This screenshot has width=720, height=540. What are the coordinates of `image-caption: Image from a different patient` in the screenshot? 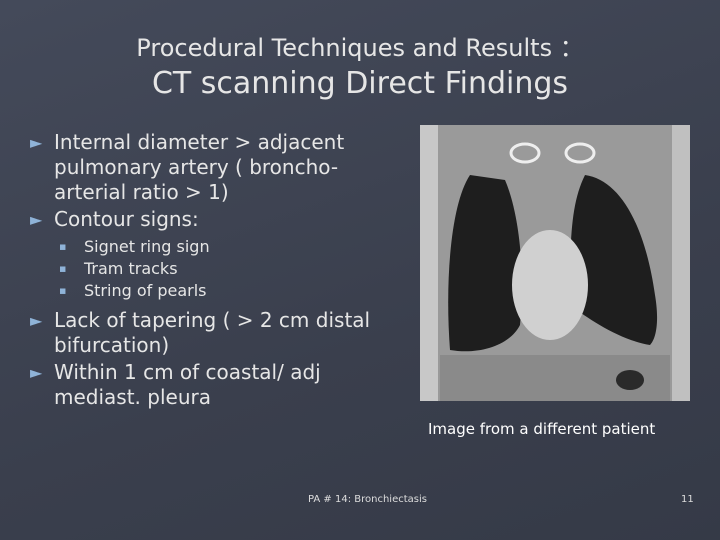 It's located at (542, 429).